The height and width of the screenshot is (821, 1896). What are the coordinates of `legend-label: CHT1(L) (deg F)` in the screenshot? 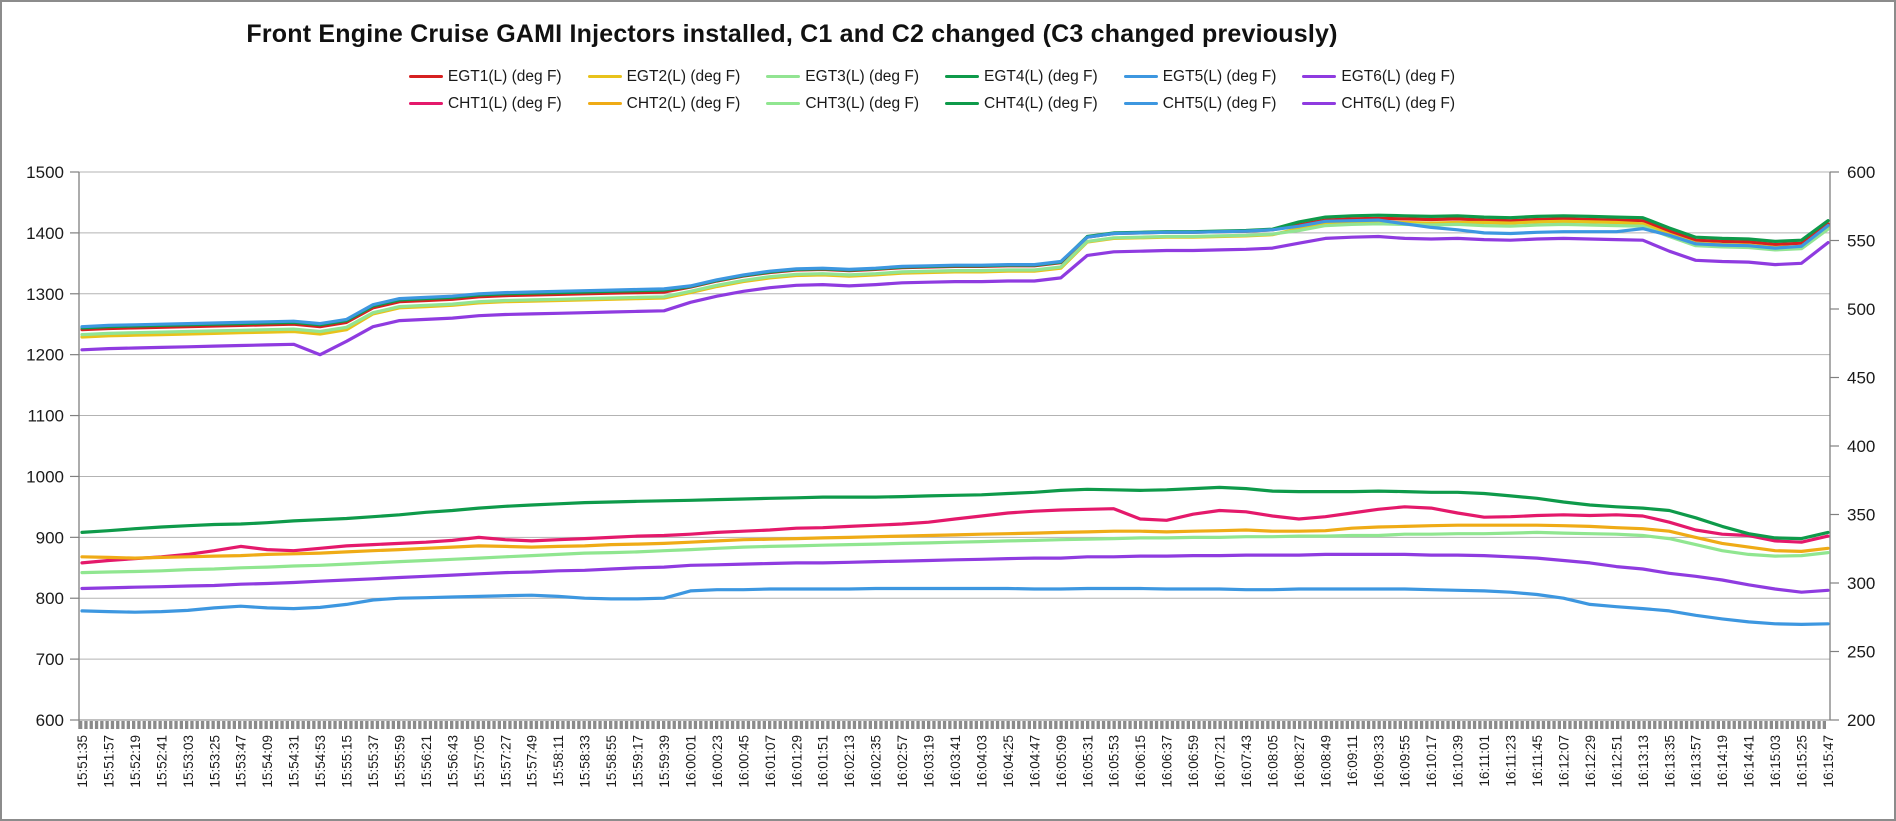 It's located at (504, 103).